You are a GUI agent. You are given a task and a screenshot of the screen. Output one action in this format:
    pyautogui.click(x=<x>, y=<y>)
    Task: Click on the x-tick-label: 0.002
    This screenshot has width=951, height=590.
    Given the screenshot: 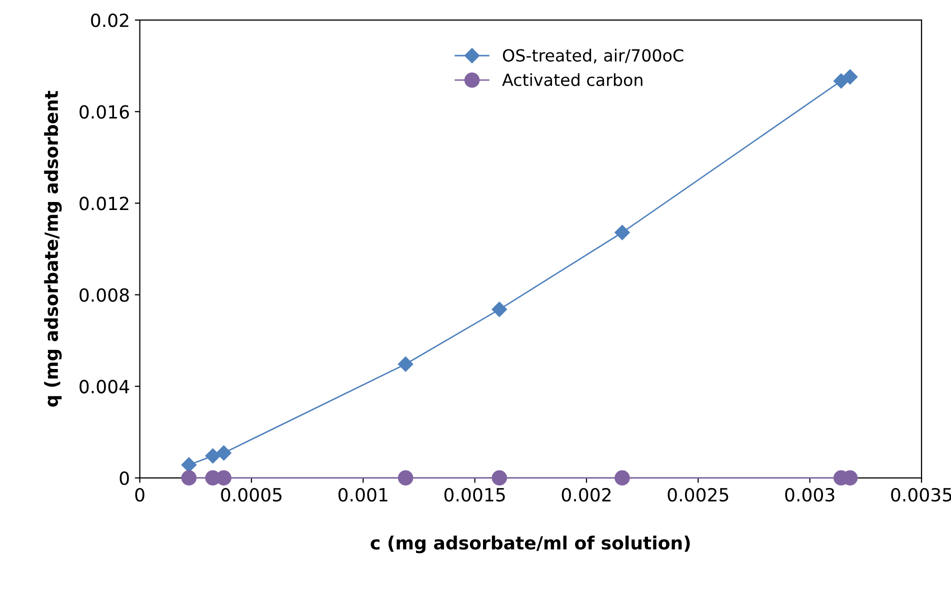 What is the action you would take?
    pyautogui.click(x=586, y=495)
    